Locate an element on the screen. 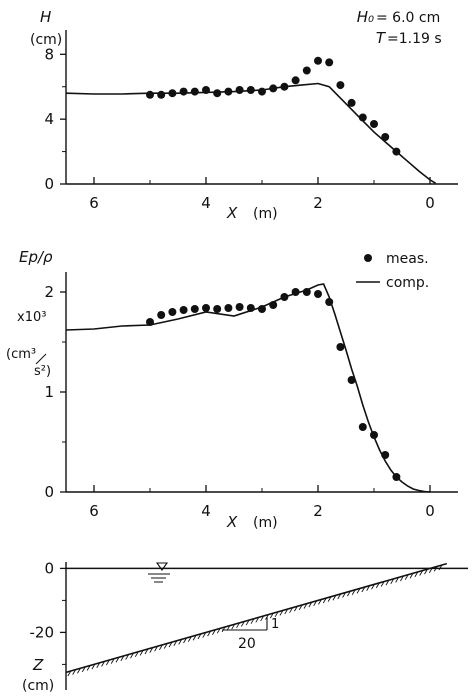 Image resolution: width=474 pixels, height=697 pixels. h-x-tick-label: 6 is located at coordinates (94, 203).